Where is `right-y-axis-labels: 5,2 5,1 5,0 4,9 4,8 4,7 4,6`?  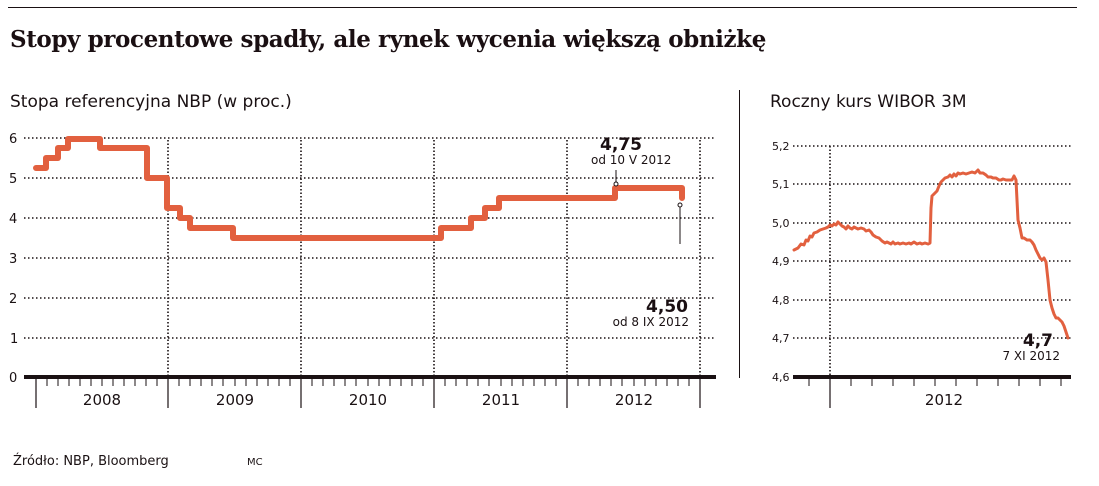 right-y-axis-labels: 5,2 5,1 5,0 4,9 4,8 4,7 4,6 is located at coordinates (781, 262).